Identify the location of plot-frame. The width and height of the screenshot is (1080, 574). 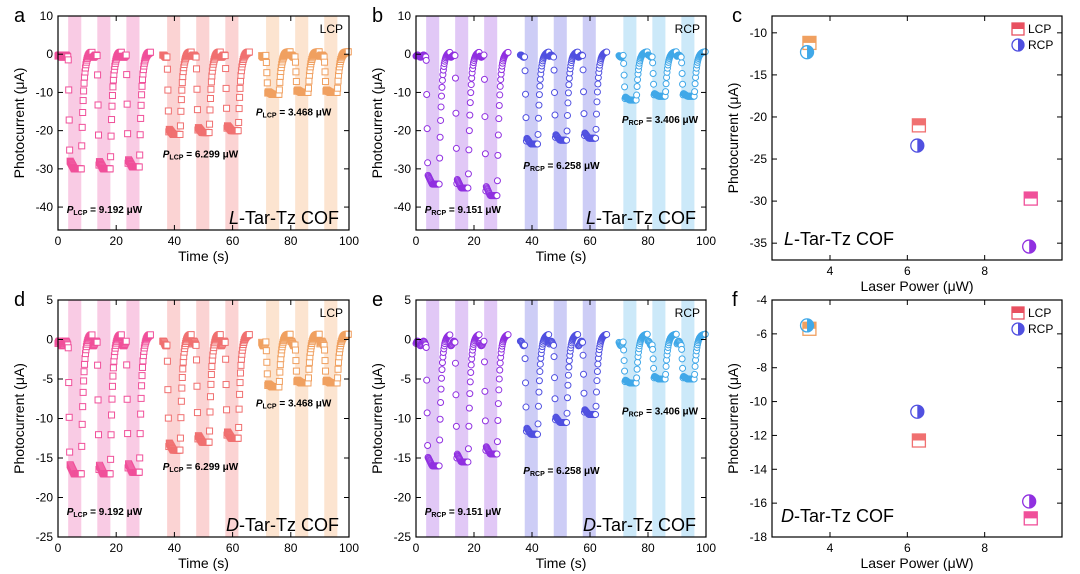
(917, 138).